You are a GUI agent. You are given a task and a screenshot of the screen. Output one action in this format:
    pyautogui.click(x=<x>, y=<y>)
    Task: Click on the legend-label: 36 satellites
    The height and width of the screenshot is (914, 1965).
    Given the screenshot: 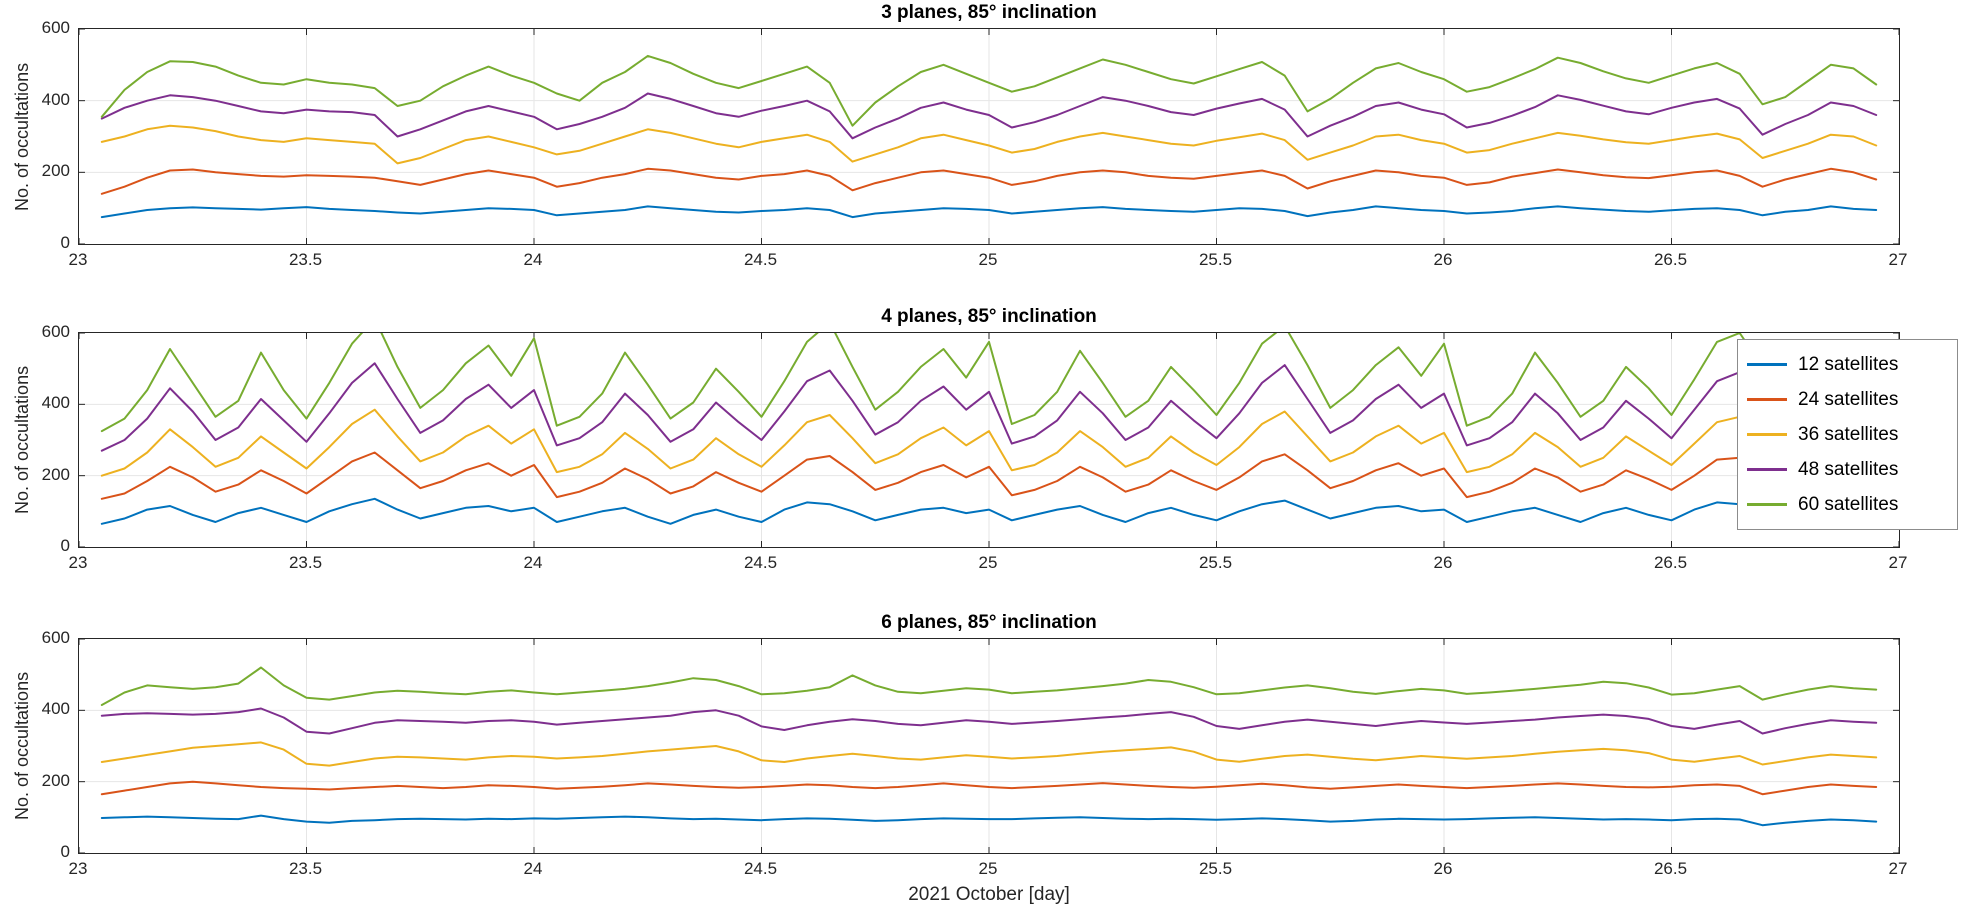 What is the action you would take?
    pyautogui.click(x=1848, y=434)
    